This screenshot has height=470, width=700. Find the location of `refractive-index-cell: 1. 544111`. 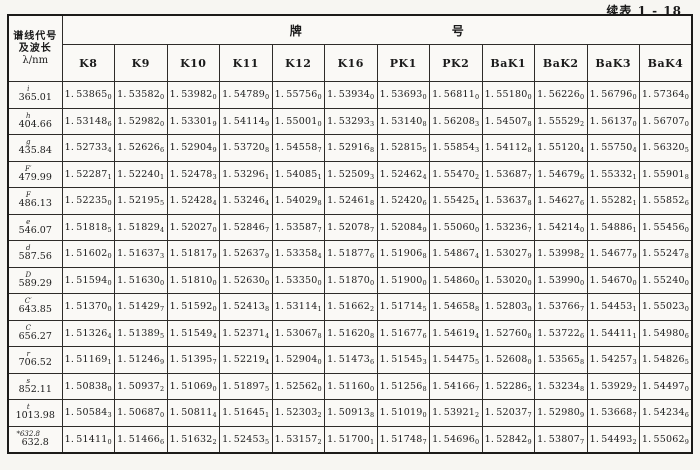

refractive-index-cell: 1. 544111 is located at coordinates (613, 333).